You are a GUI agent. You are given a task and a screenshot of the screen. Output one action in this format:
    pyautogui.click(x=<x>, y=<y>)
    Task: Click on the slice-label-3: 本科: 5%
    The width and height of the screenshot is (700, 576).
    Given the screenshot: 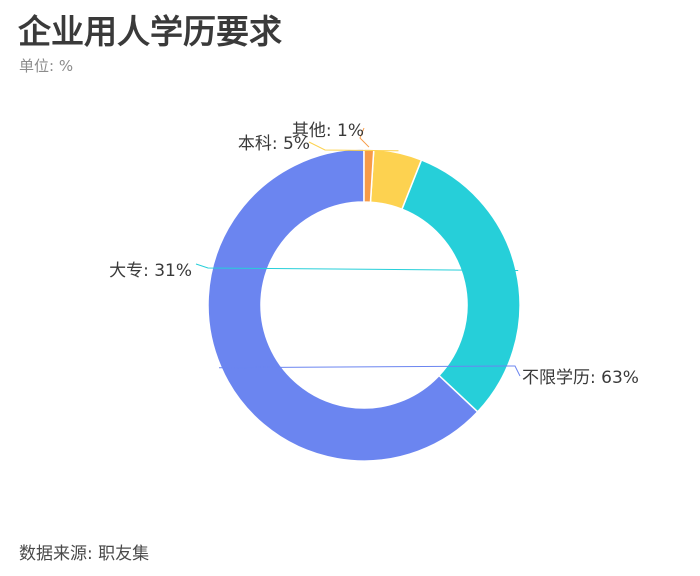 What is the action you would take?
    pyautogui.click(x=274, y=144)
    